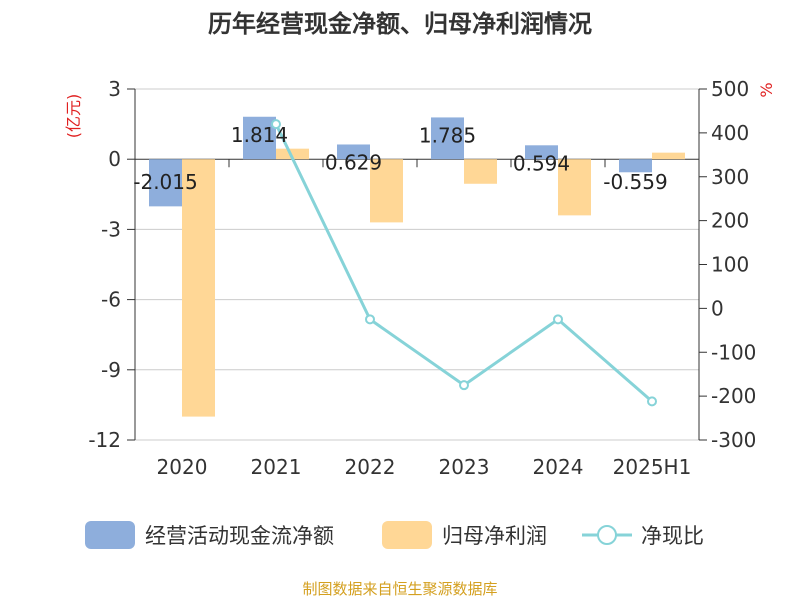 The width and height of the screenshot is (800, 600). I want to click on chart-title: 历年经营现金净额、归母净利润情况, so click(400, 24).